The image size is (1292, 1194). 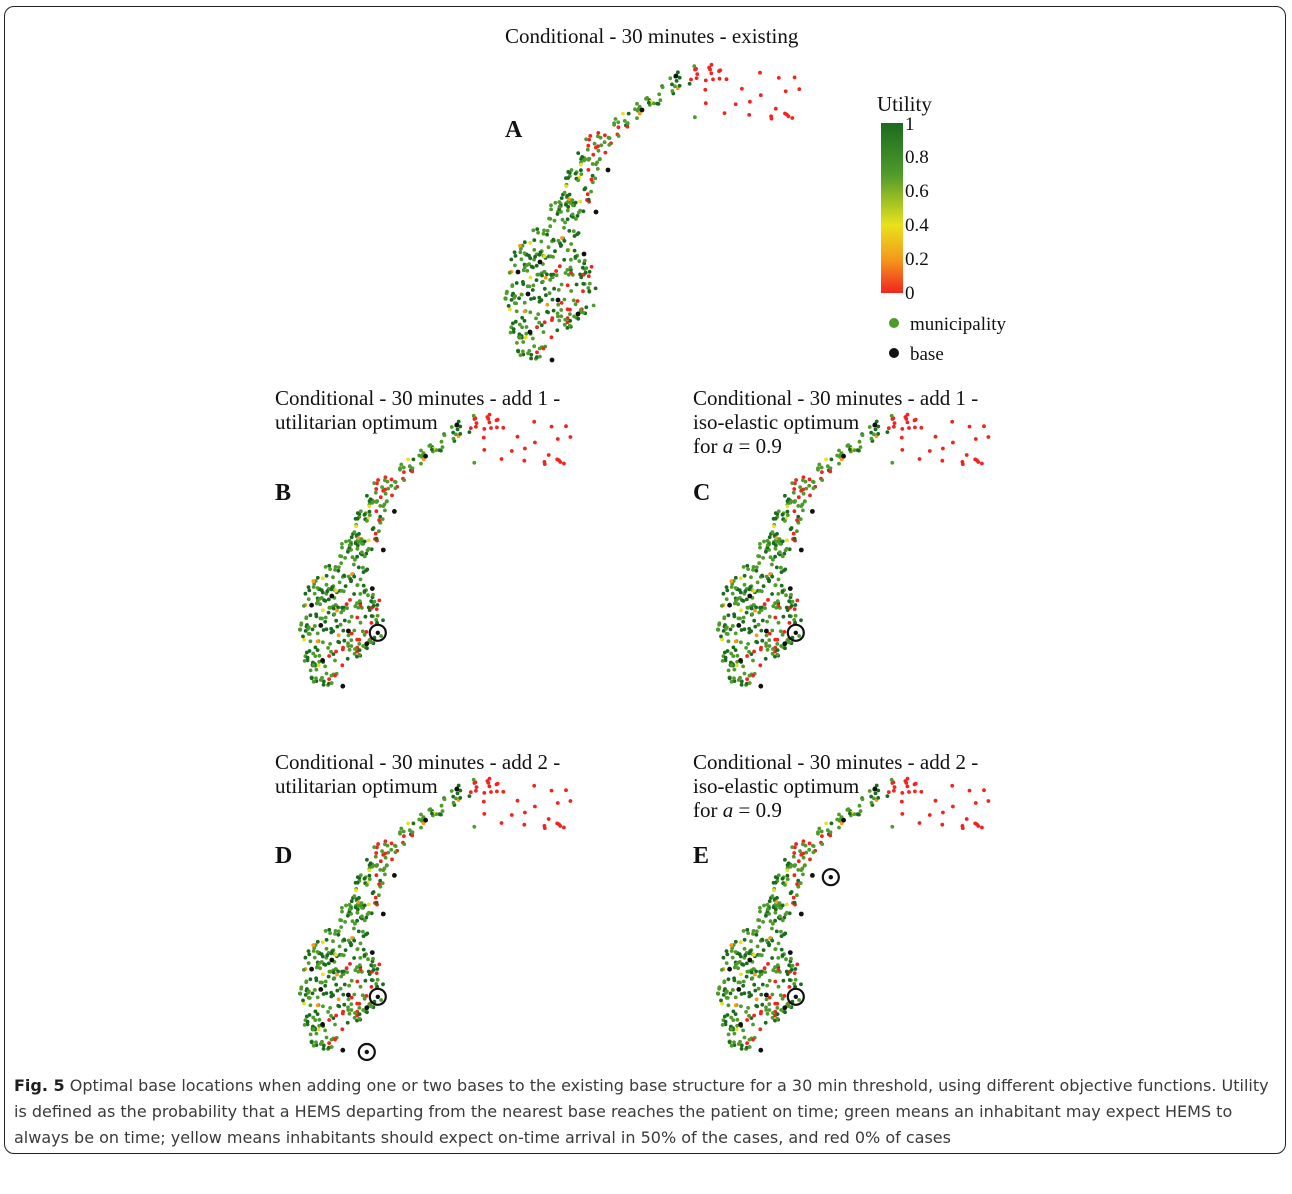 I want to click on utility-colorbar, so click(x=892, y=208).